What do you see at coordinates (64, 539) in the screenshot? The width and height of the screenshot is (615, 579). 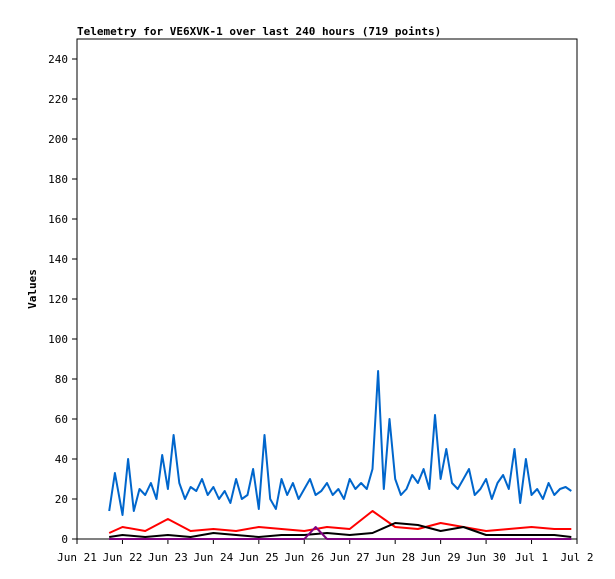 I see `y-tick-label: 0` at bounding box center [64, 539].